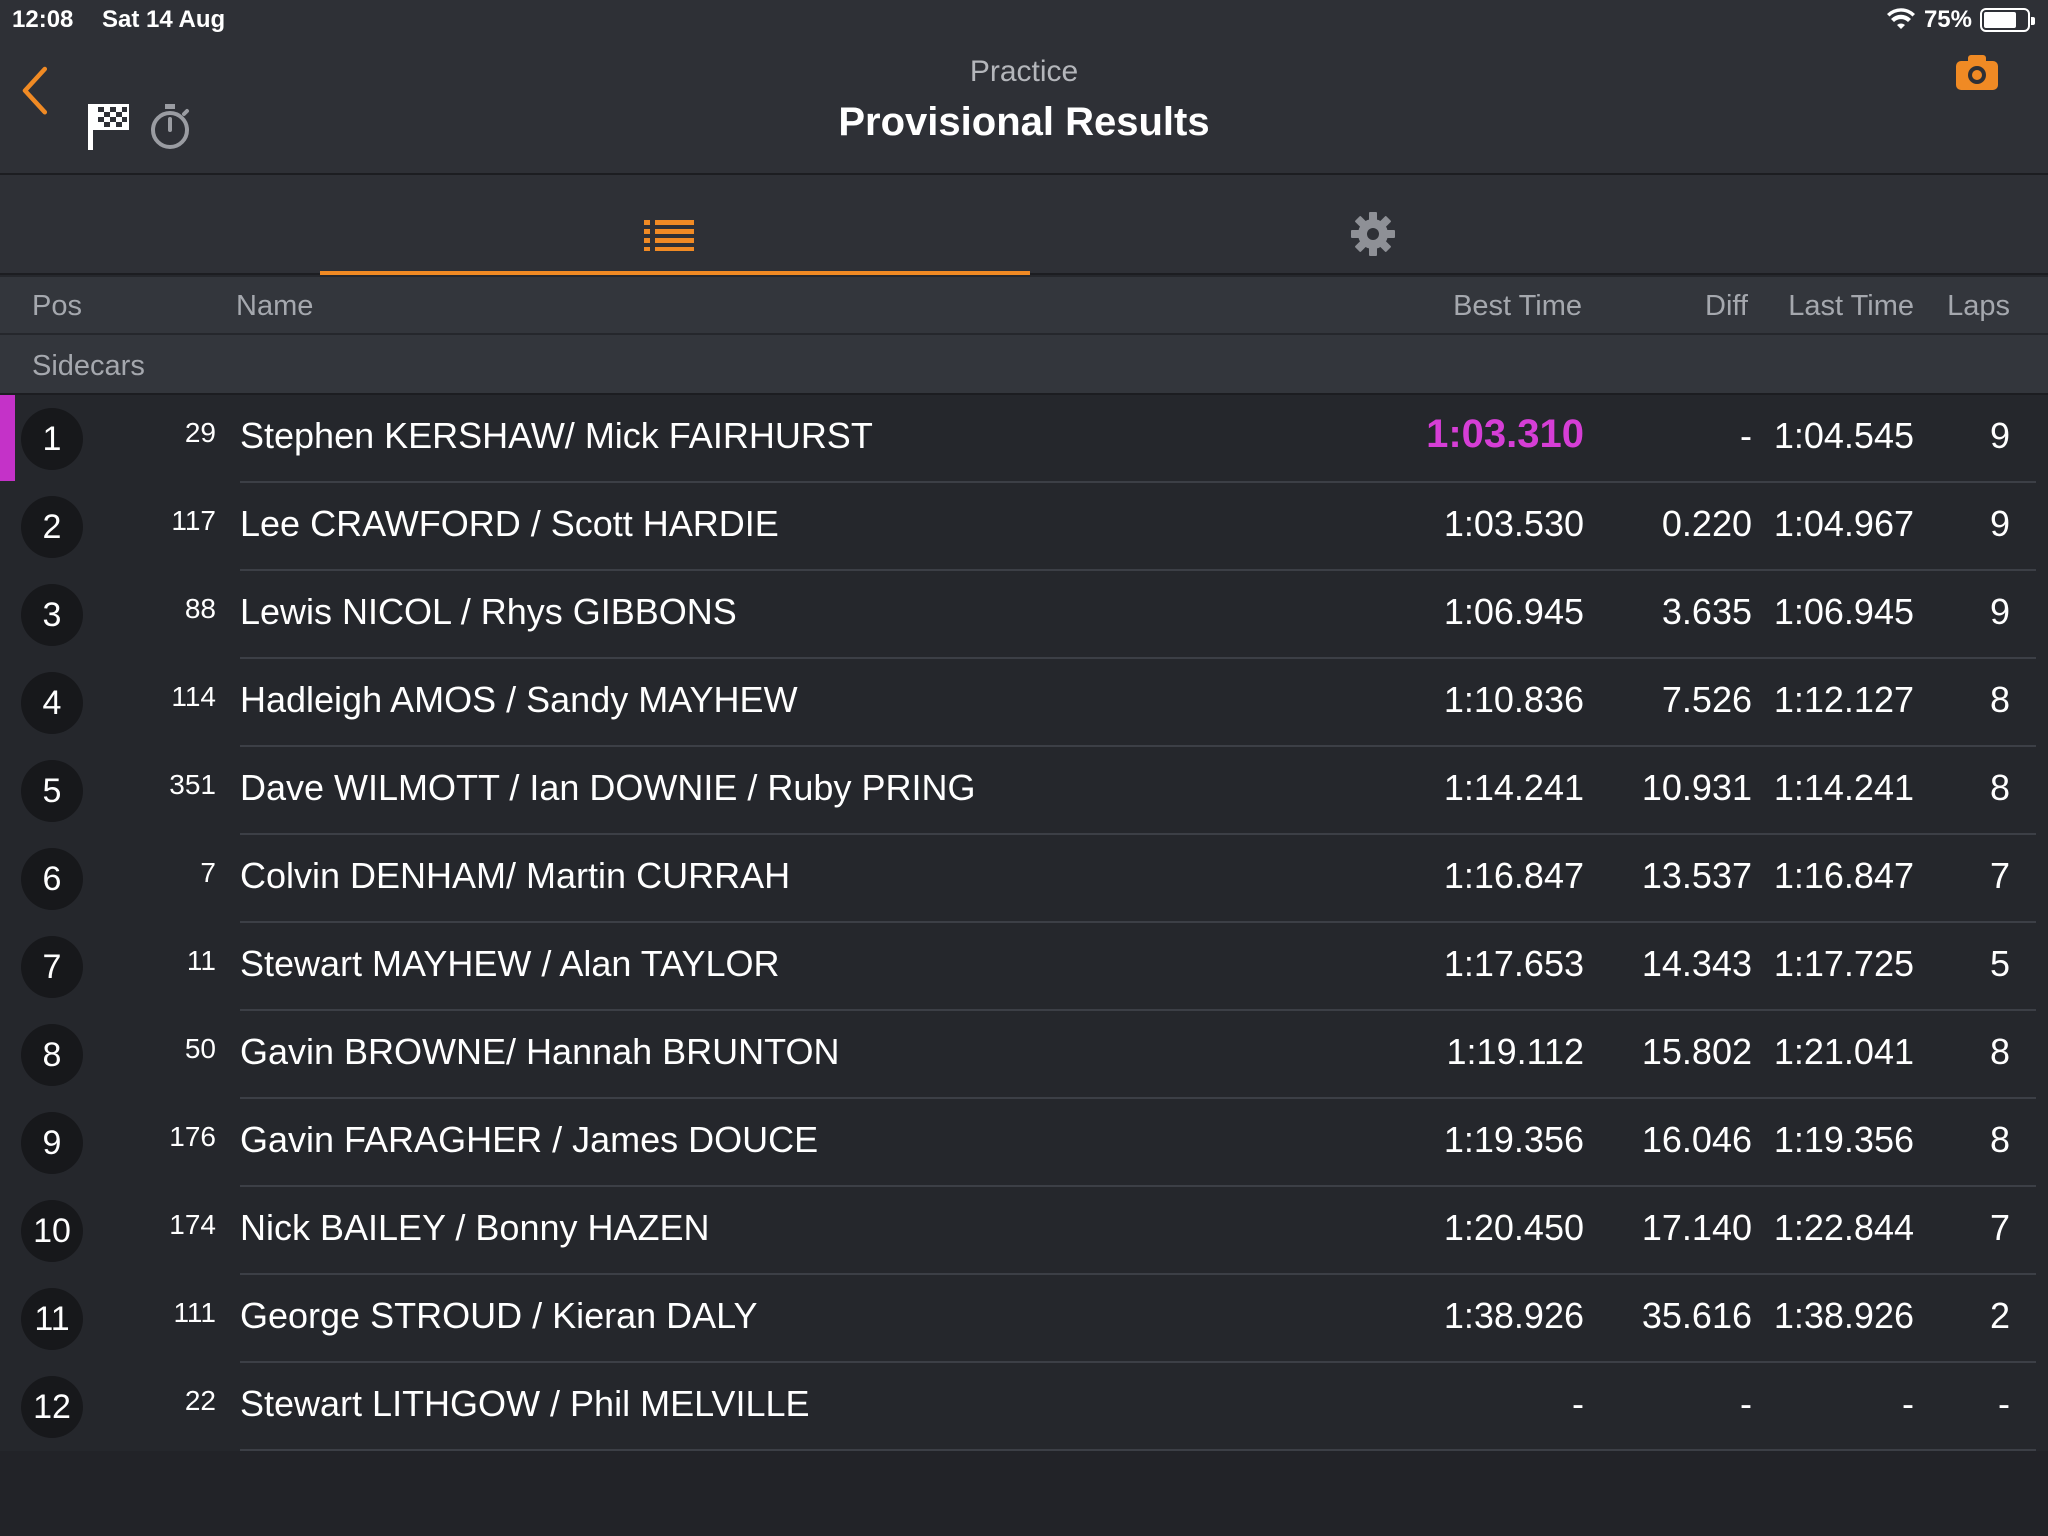 The image size is (2048, 1536). What do you see at coordinates (2004, 1403) in the screenshot?
I see `laps-count: -` at bounding box center [2004, 1403].